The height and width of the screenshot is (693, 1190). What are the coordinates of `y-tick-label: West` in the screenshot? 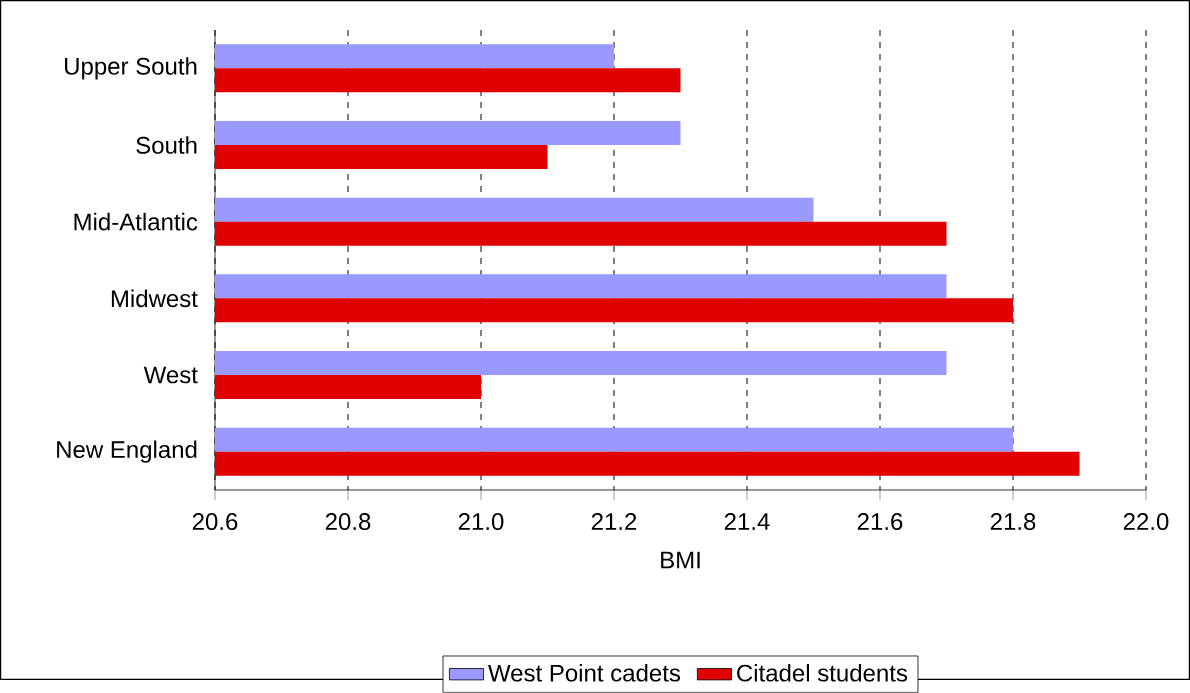 It's located at (170, 375).